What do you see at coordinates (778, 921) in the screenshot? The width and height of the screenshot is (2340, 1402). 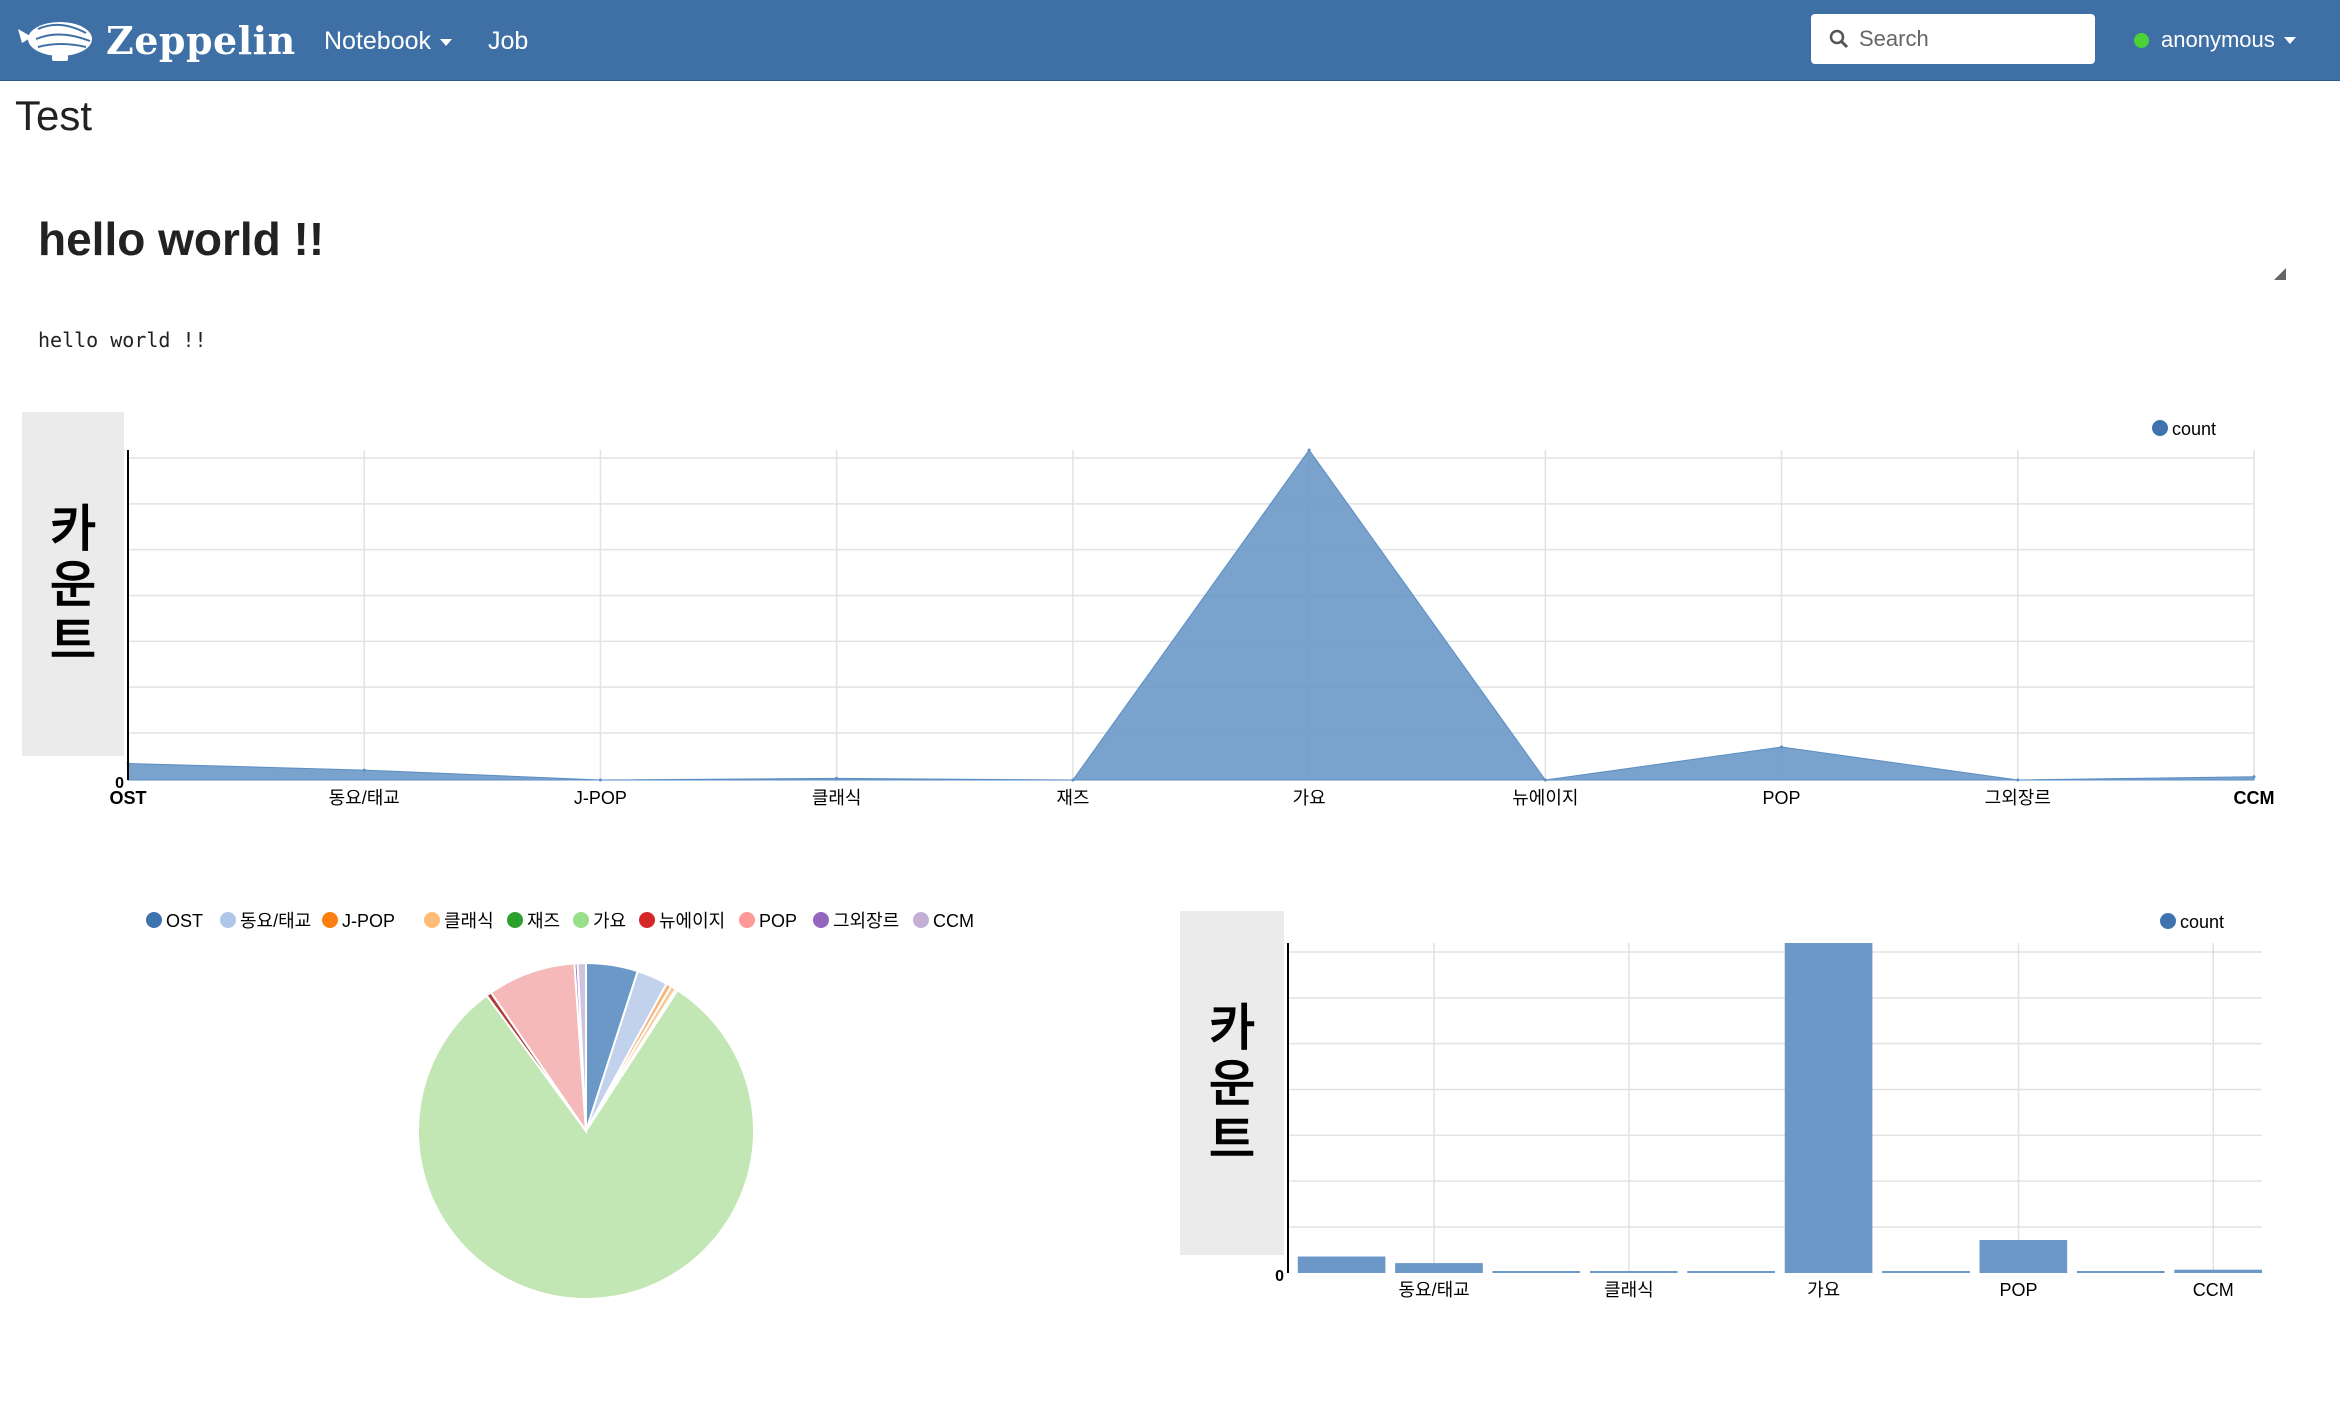 I see `pie-legend-item-label: POP` at bounding box center [778, 921].